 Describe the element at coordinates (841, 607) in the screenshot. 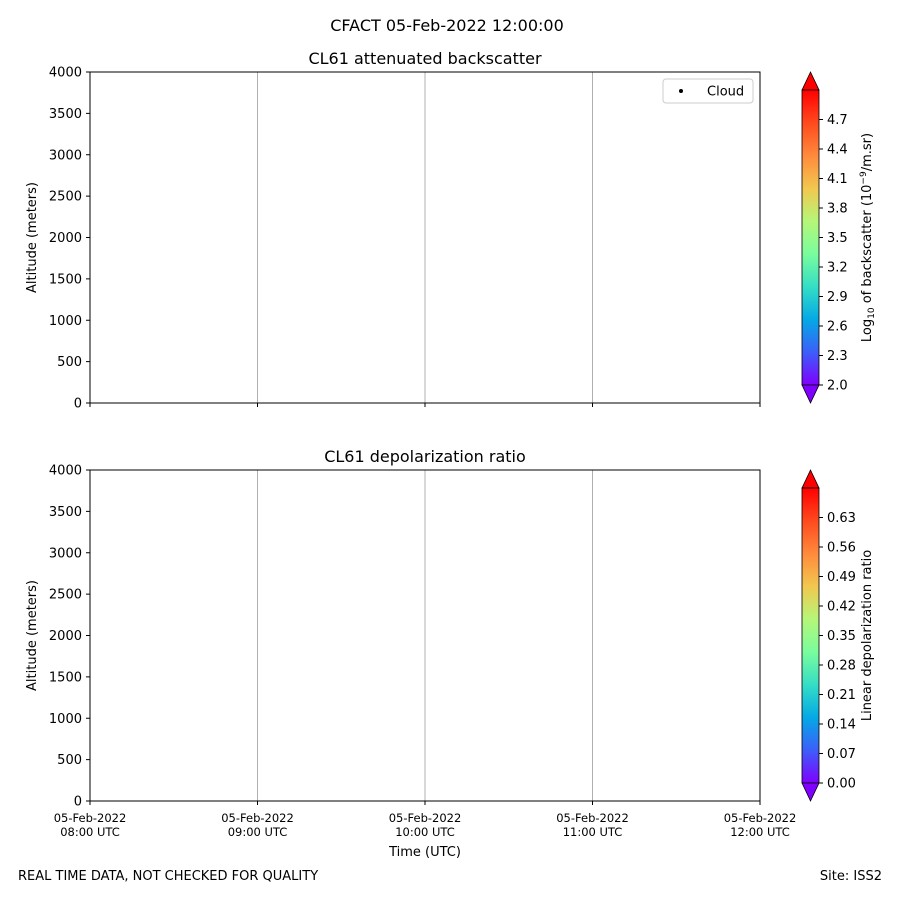

I see `colorbar-tick-label: 0.42` at that location.